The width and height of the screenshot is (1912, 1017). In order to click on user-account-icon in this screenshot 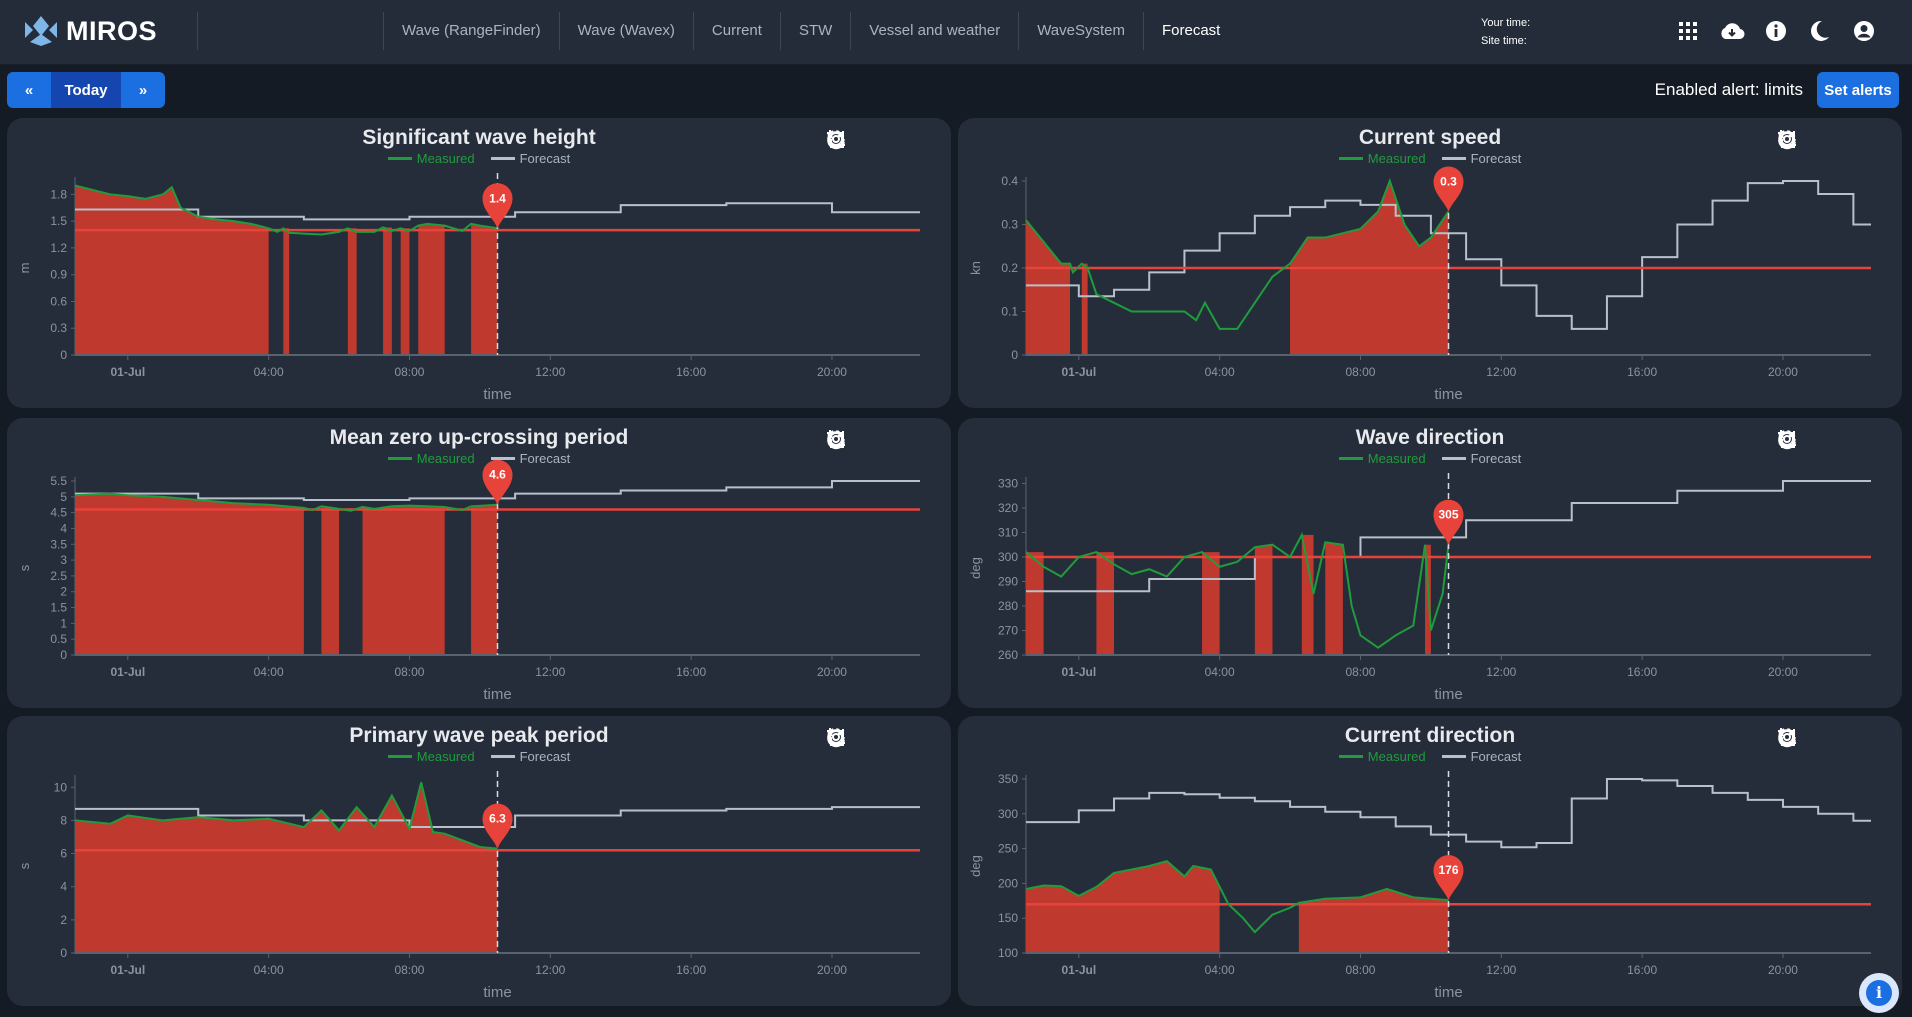, I will do `click(1864, 31)`.